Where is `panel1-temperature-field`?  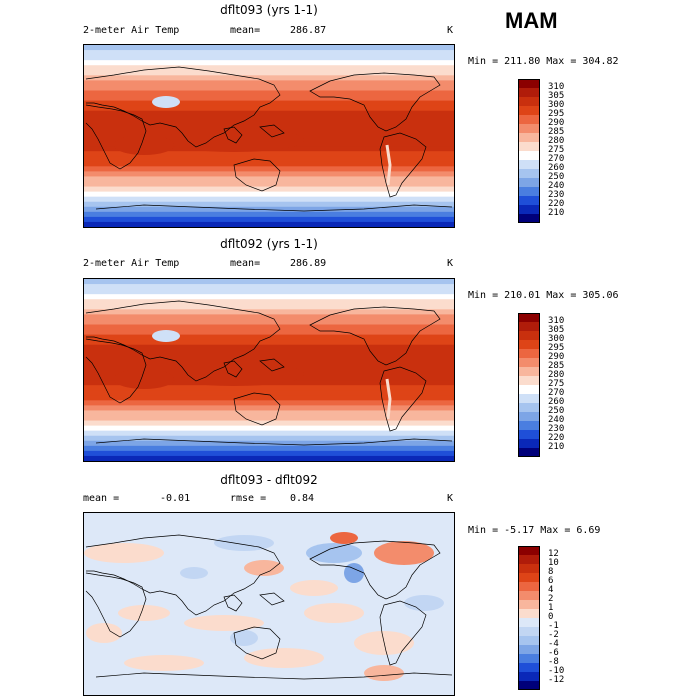
panel1-temperature-field is located at coordinates (269, 136).